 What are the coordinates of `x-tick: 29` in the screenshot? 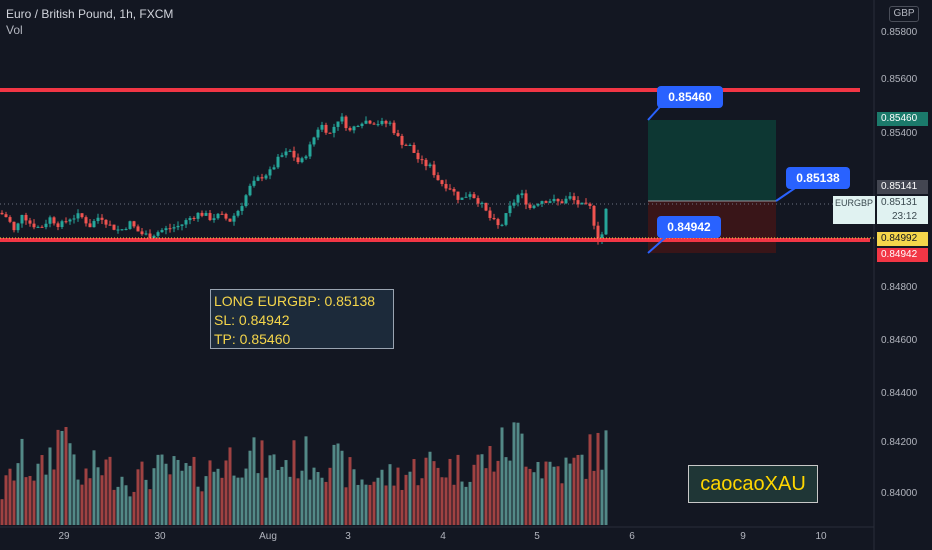 It's located at (64, 536).